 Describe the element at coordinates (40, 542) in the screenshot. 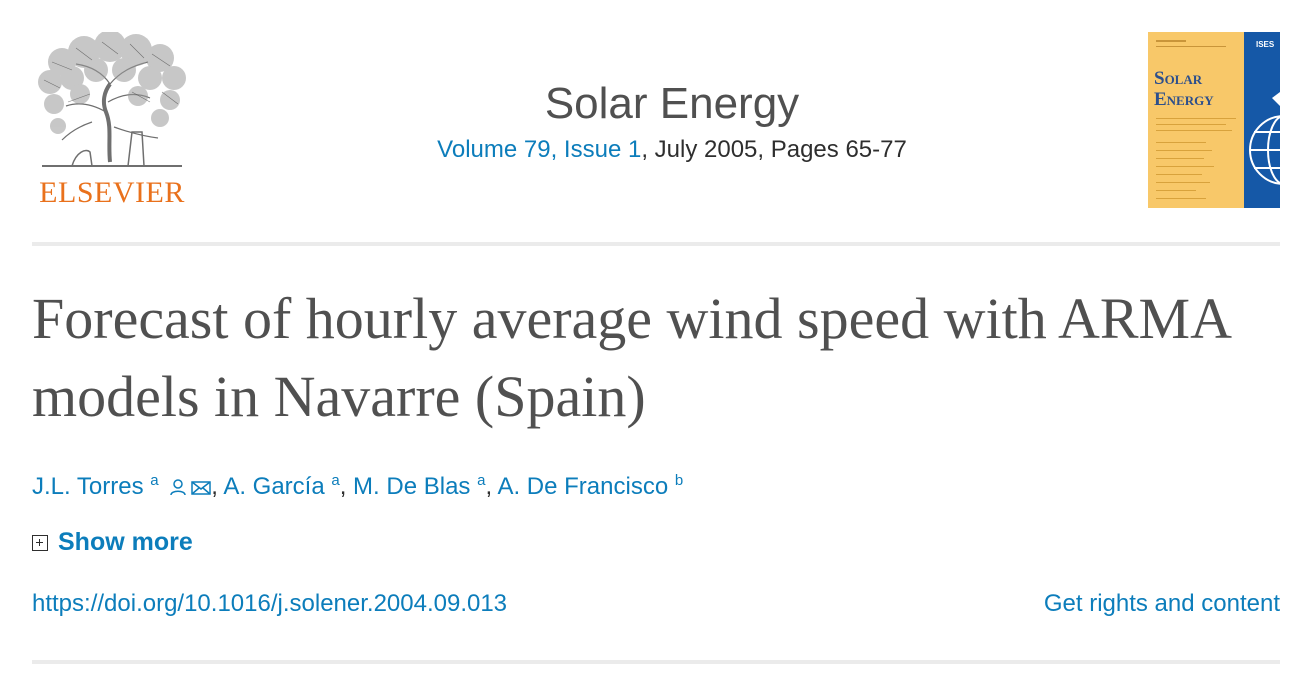

I see `plus-box-icon` at that location.